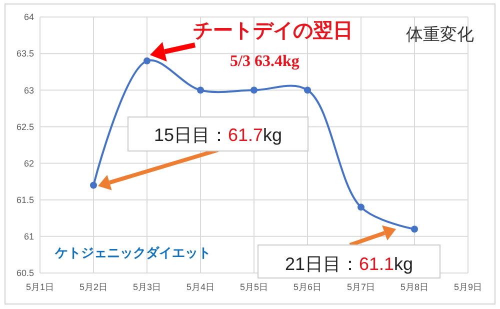 Image resolution: width=500 pixels, height=309 pixels. Describe the element at coordinates (273, 31) in the screenshot. I see `annotation: チートデイの翌日` at that location.